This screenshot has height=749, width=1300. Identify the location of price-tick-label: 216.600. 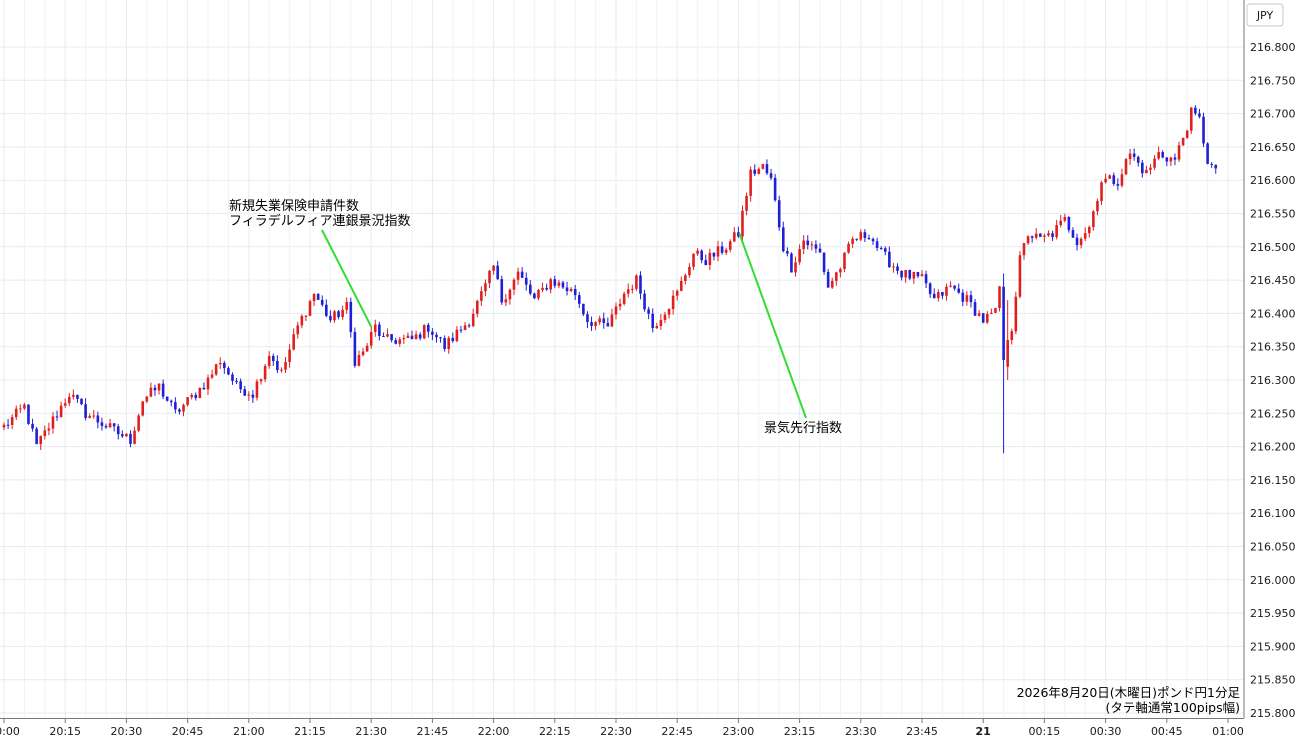
(1273, 180).